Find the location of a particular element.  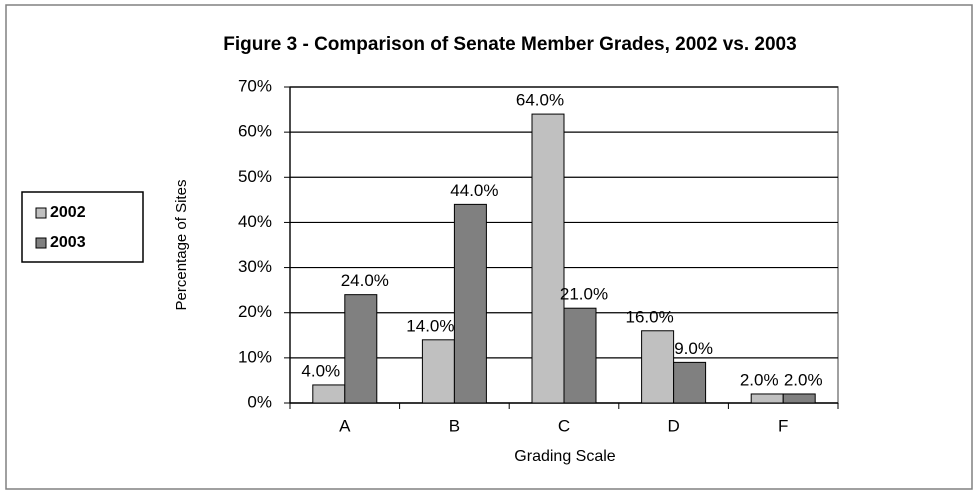

y-tick-label: 20% is located at coordinates (255, 311).